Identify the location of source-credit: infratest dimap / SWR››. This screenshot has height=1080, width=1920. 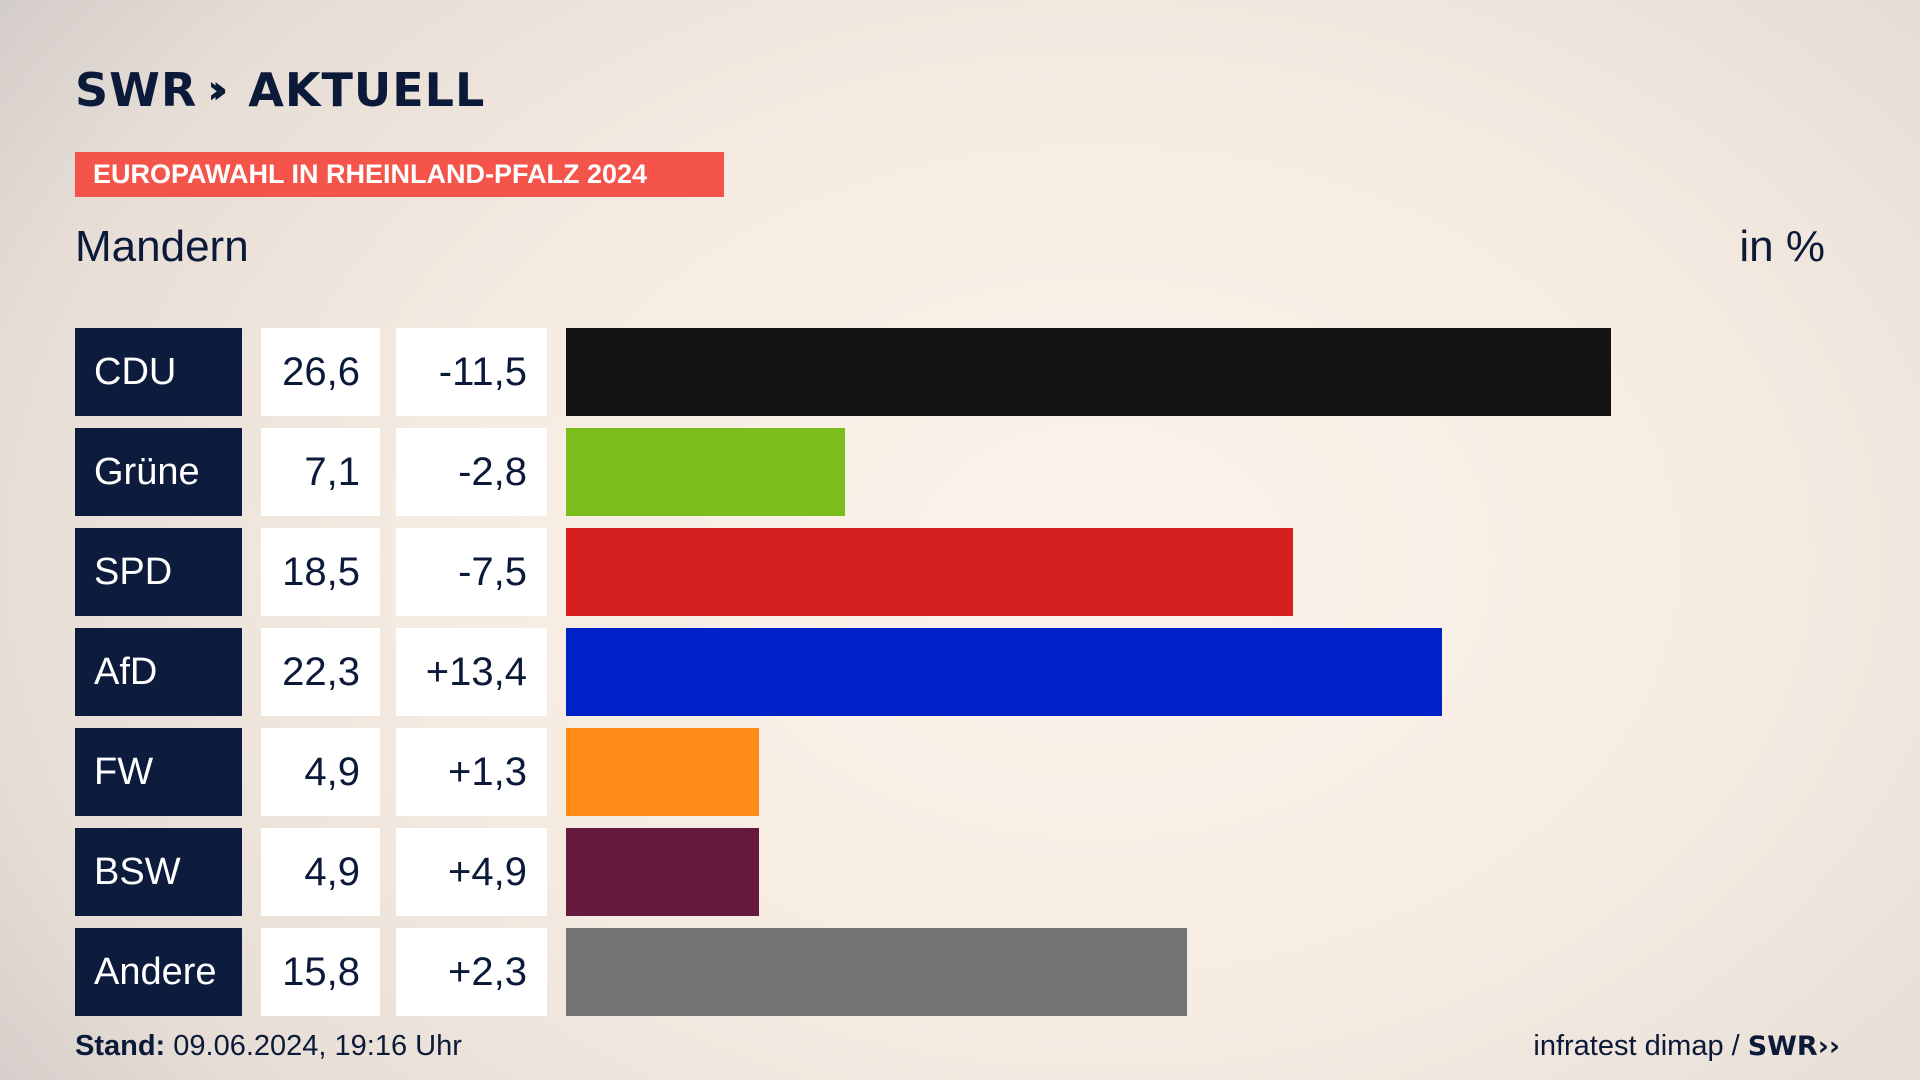
(1686, 1046).